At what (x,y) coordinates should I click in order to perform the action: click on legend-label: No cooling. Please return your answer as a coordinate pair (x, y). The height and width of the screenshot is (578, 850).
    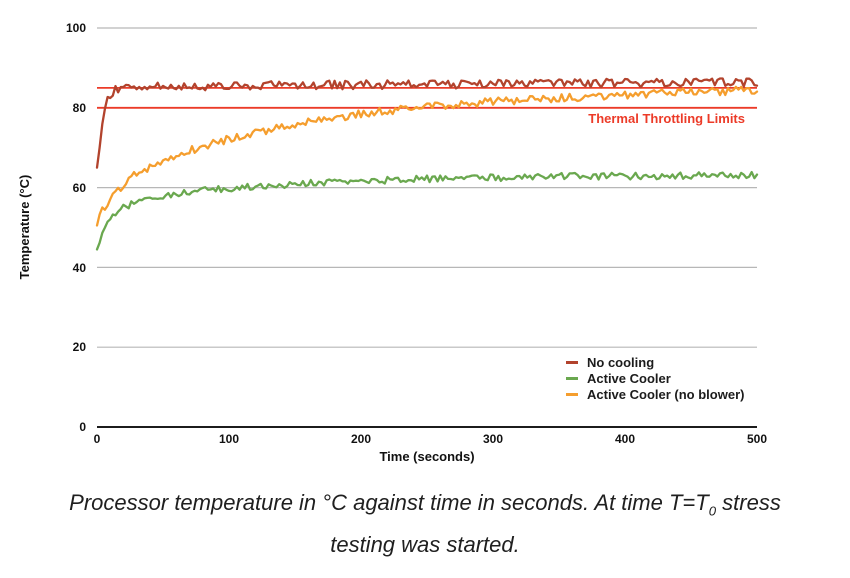
    Looking at the image, I should click on (621, 362).